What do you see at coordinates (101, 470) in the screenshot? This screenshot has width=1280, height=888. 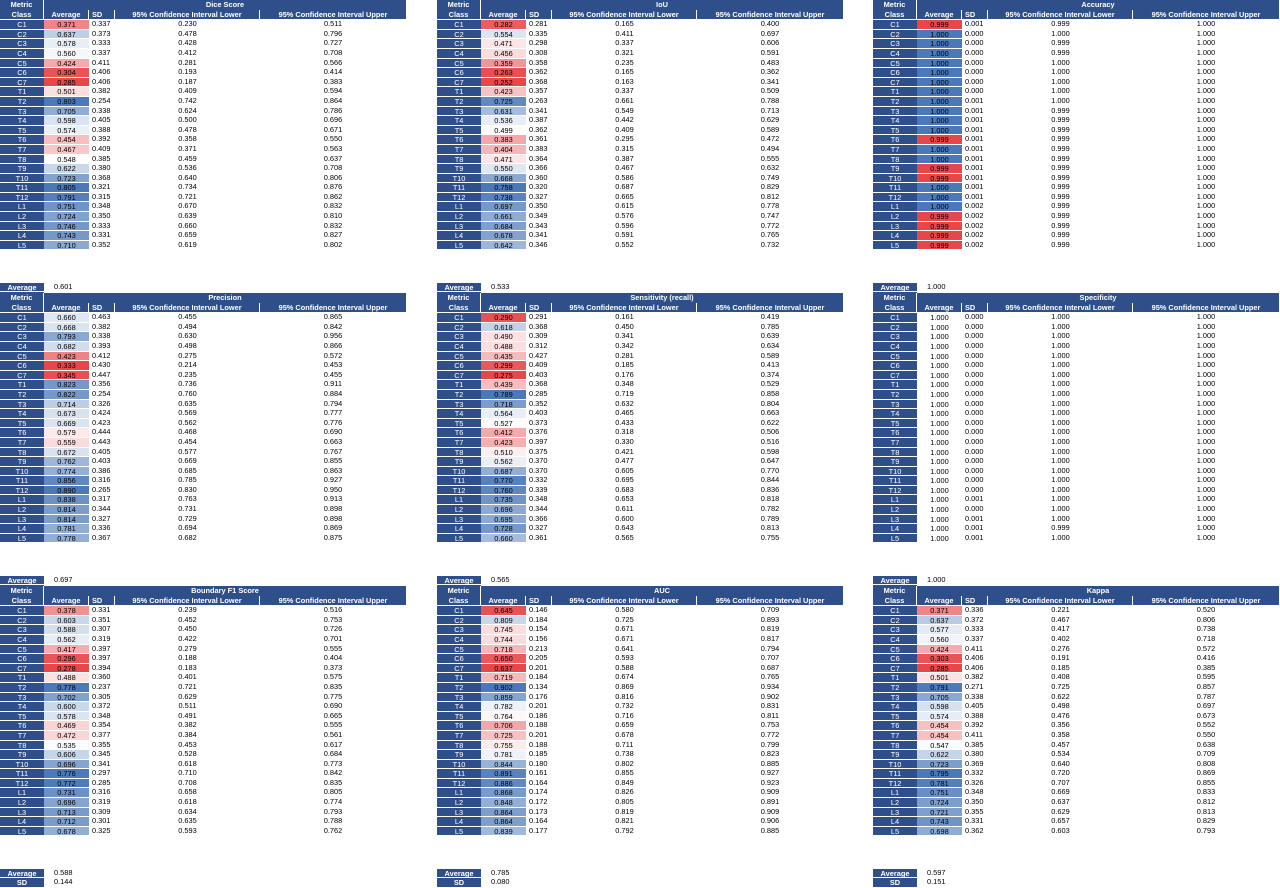 I see `sd-cell: 0.386` at bounding box center [101, 470].